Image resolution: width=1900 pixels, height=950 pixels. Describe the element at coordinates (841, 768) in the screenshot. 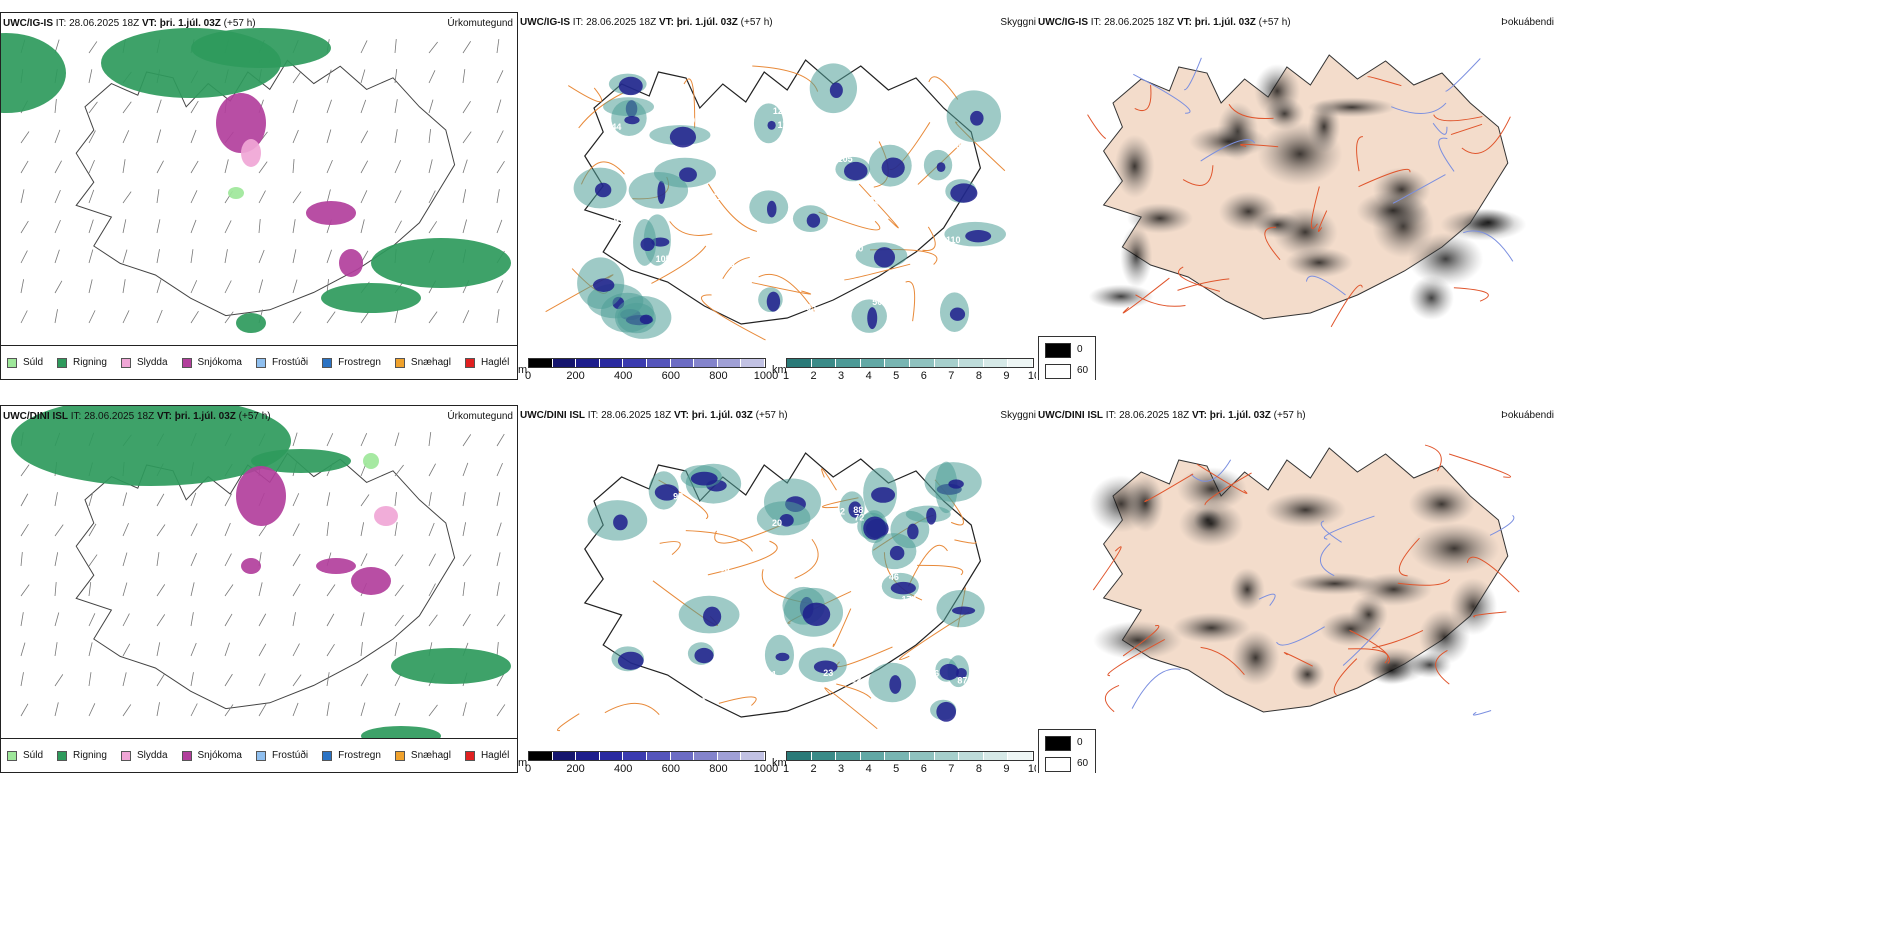

I see `colorbar-tick-label: 3` at that location.